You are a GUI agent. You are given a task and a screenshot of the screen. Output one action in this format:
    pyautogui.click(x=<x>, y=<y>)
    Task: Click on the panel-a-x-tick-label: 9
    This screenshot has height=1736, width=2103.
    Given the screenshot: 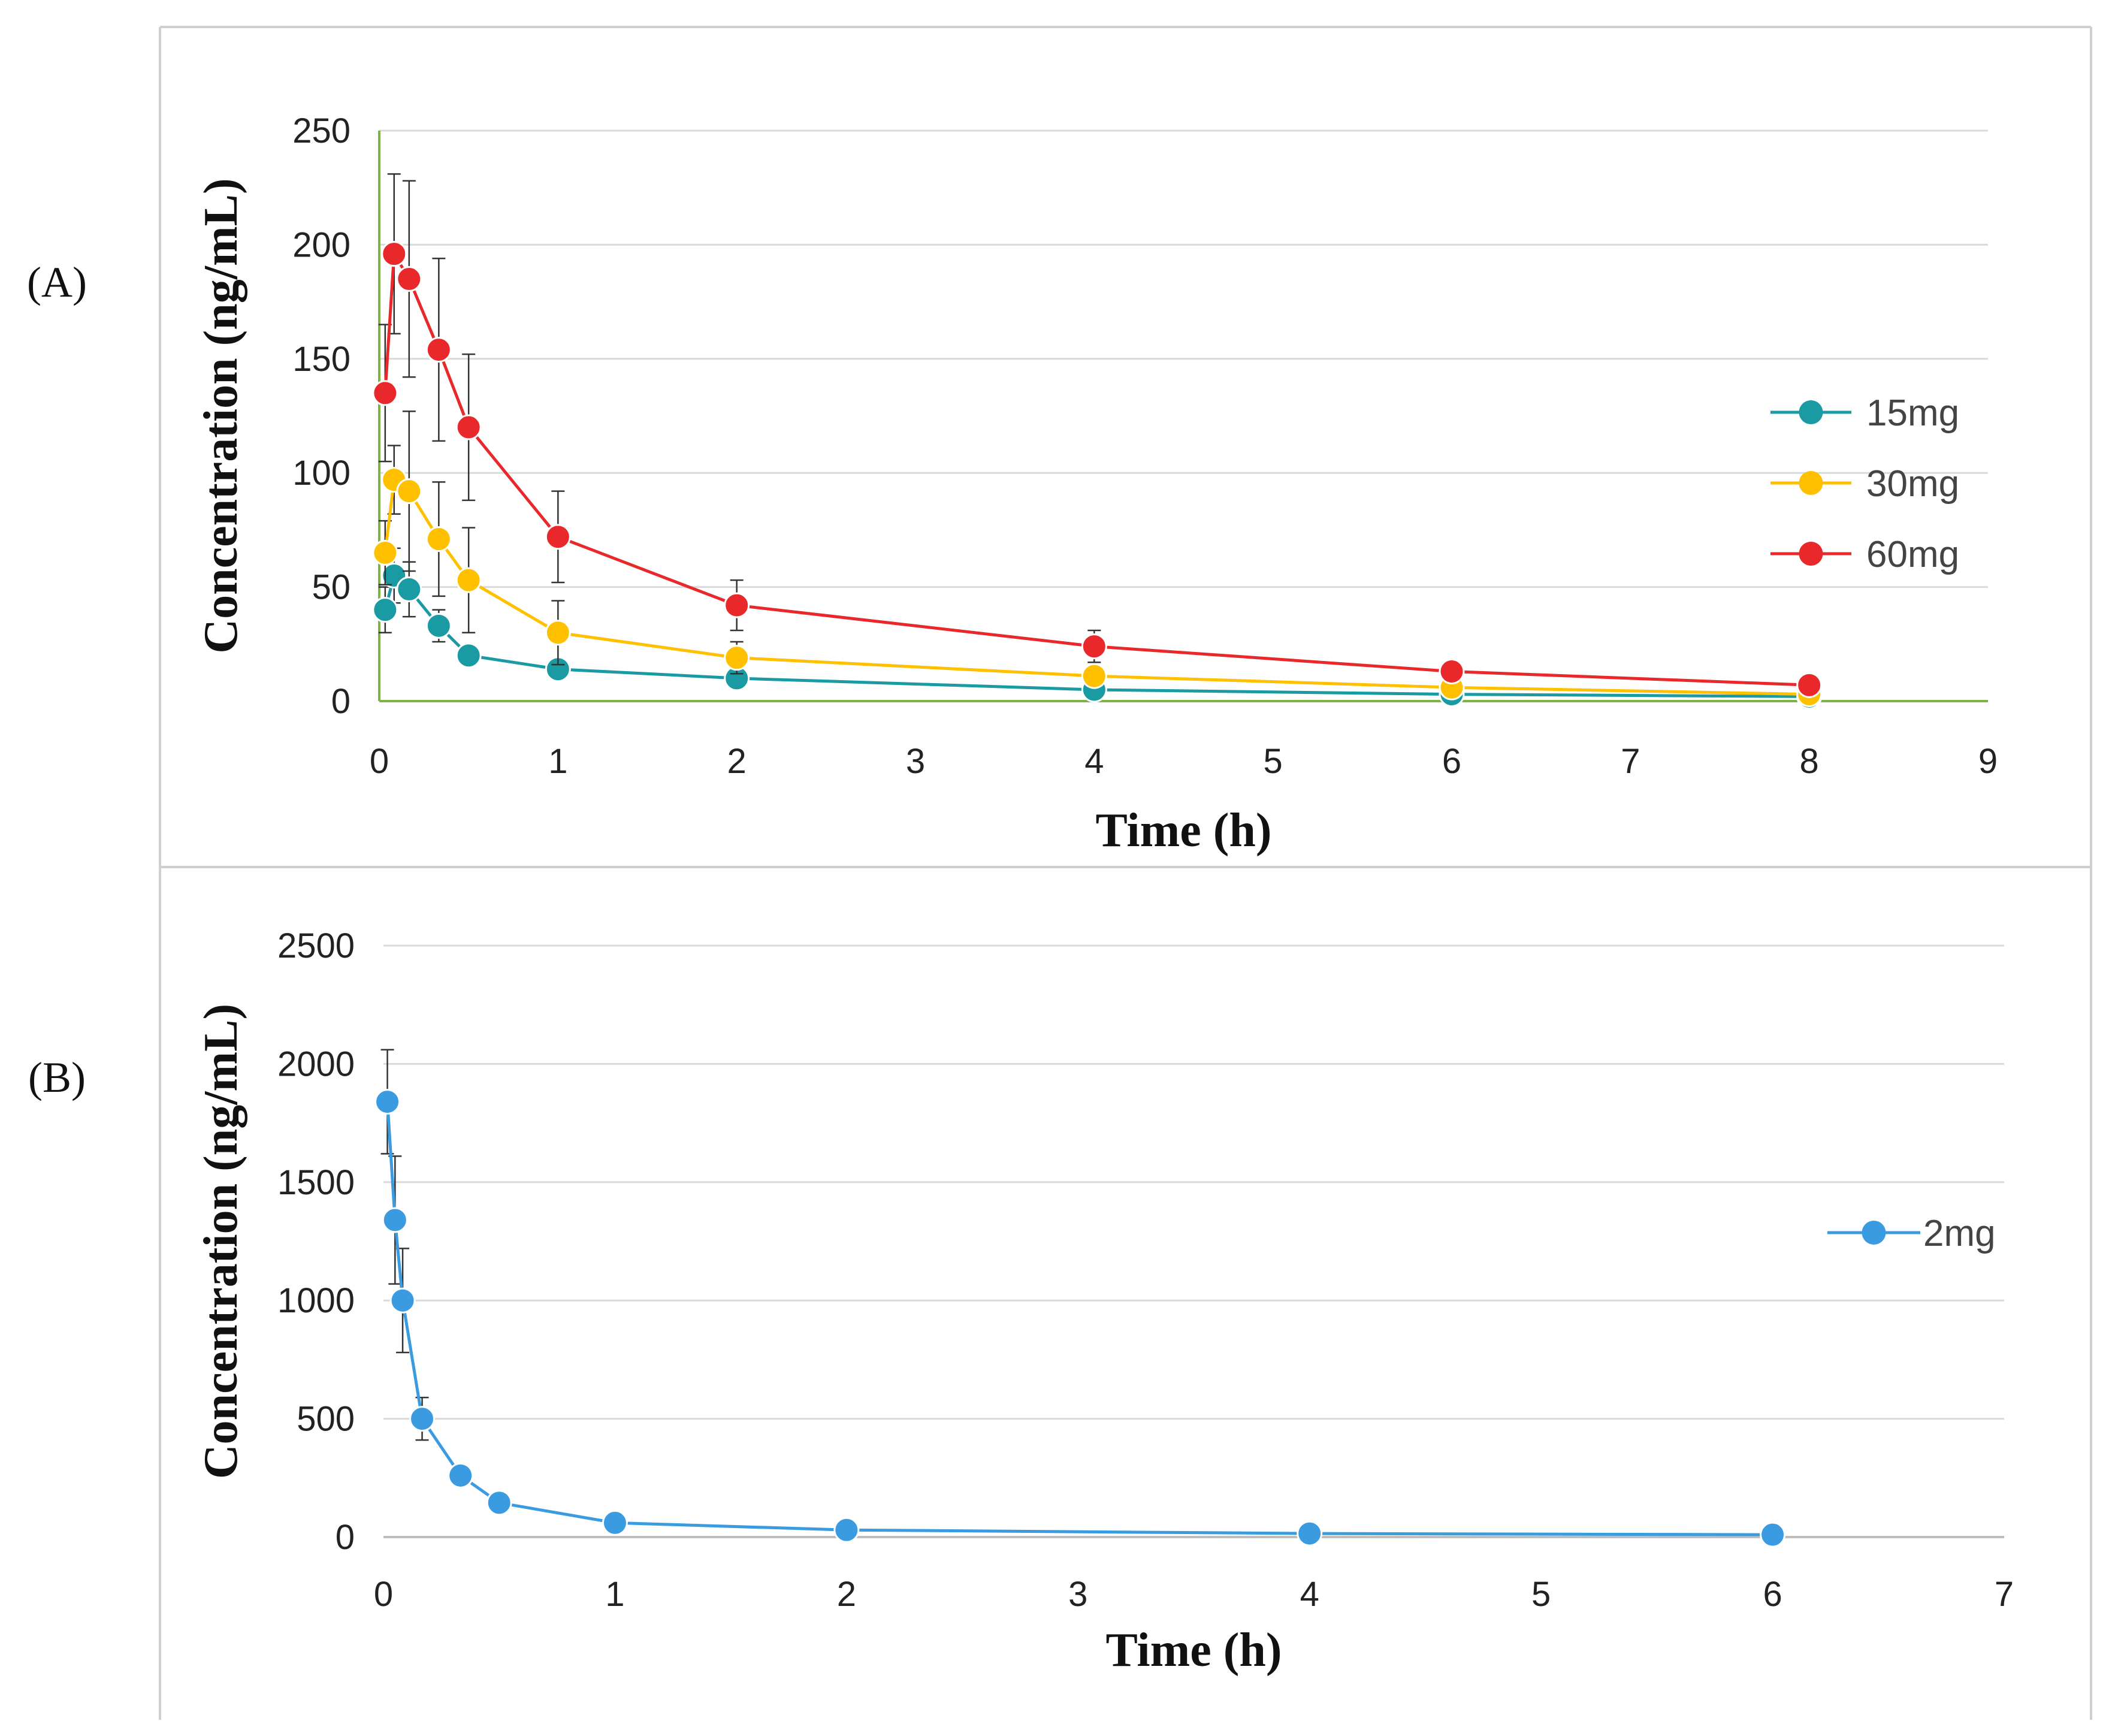 What is the action you would take?
    pyautogui.click(x=1988, y=761)
    